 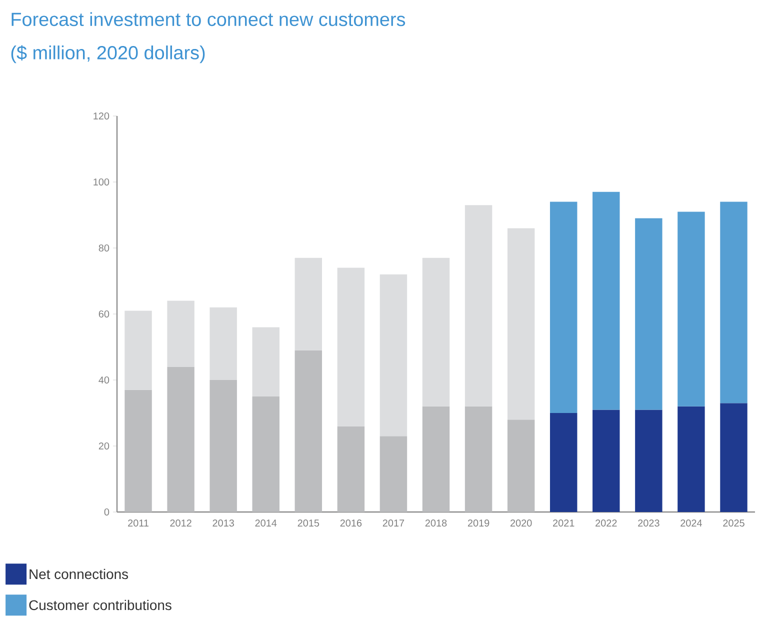 What do you see at coordinates (104, 380) in the screenshot?
I see `y-tick-label: 40` at bounding box center [104, 380].